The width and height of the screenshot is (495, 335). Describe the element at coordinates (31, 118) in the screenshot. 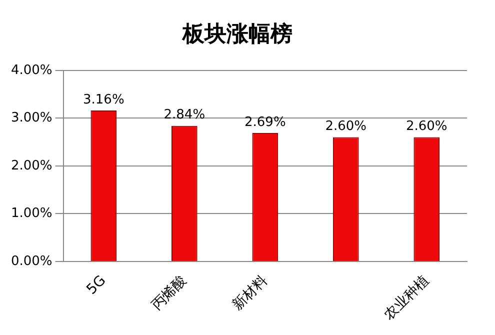

I see `y-tick-label: 3.00%` at that location.